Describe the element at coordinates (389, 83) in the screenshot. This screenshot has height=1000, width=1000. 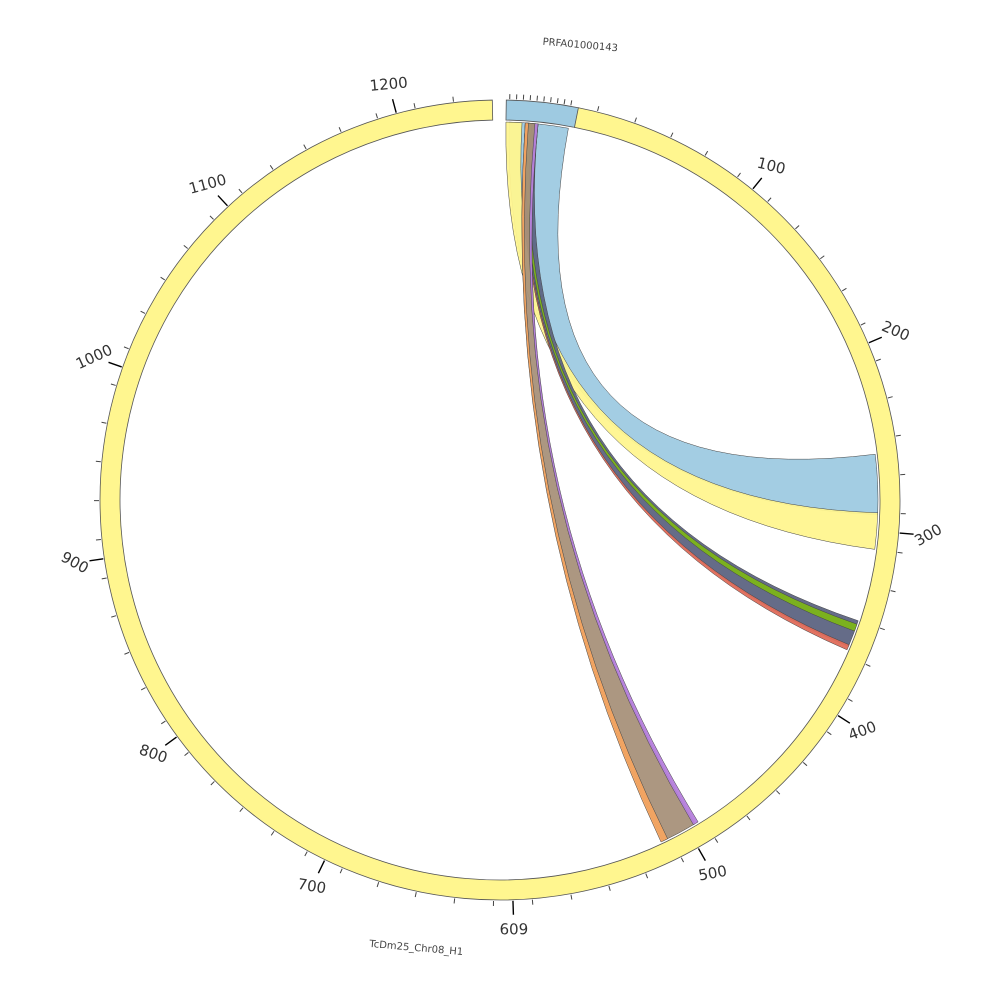
I see `tick-label: 1200` at that location.